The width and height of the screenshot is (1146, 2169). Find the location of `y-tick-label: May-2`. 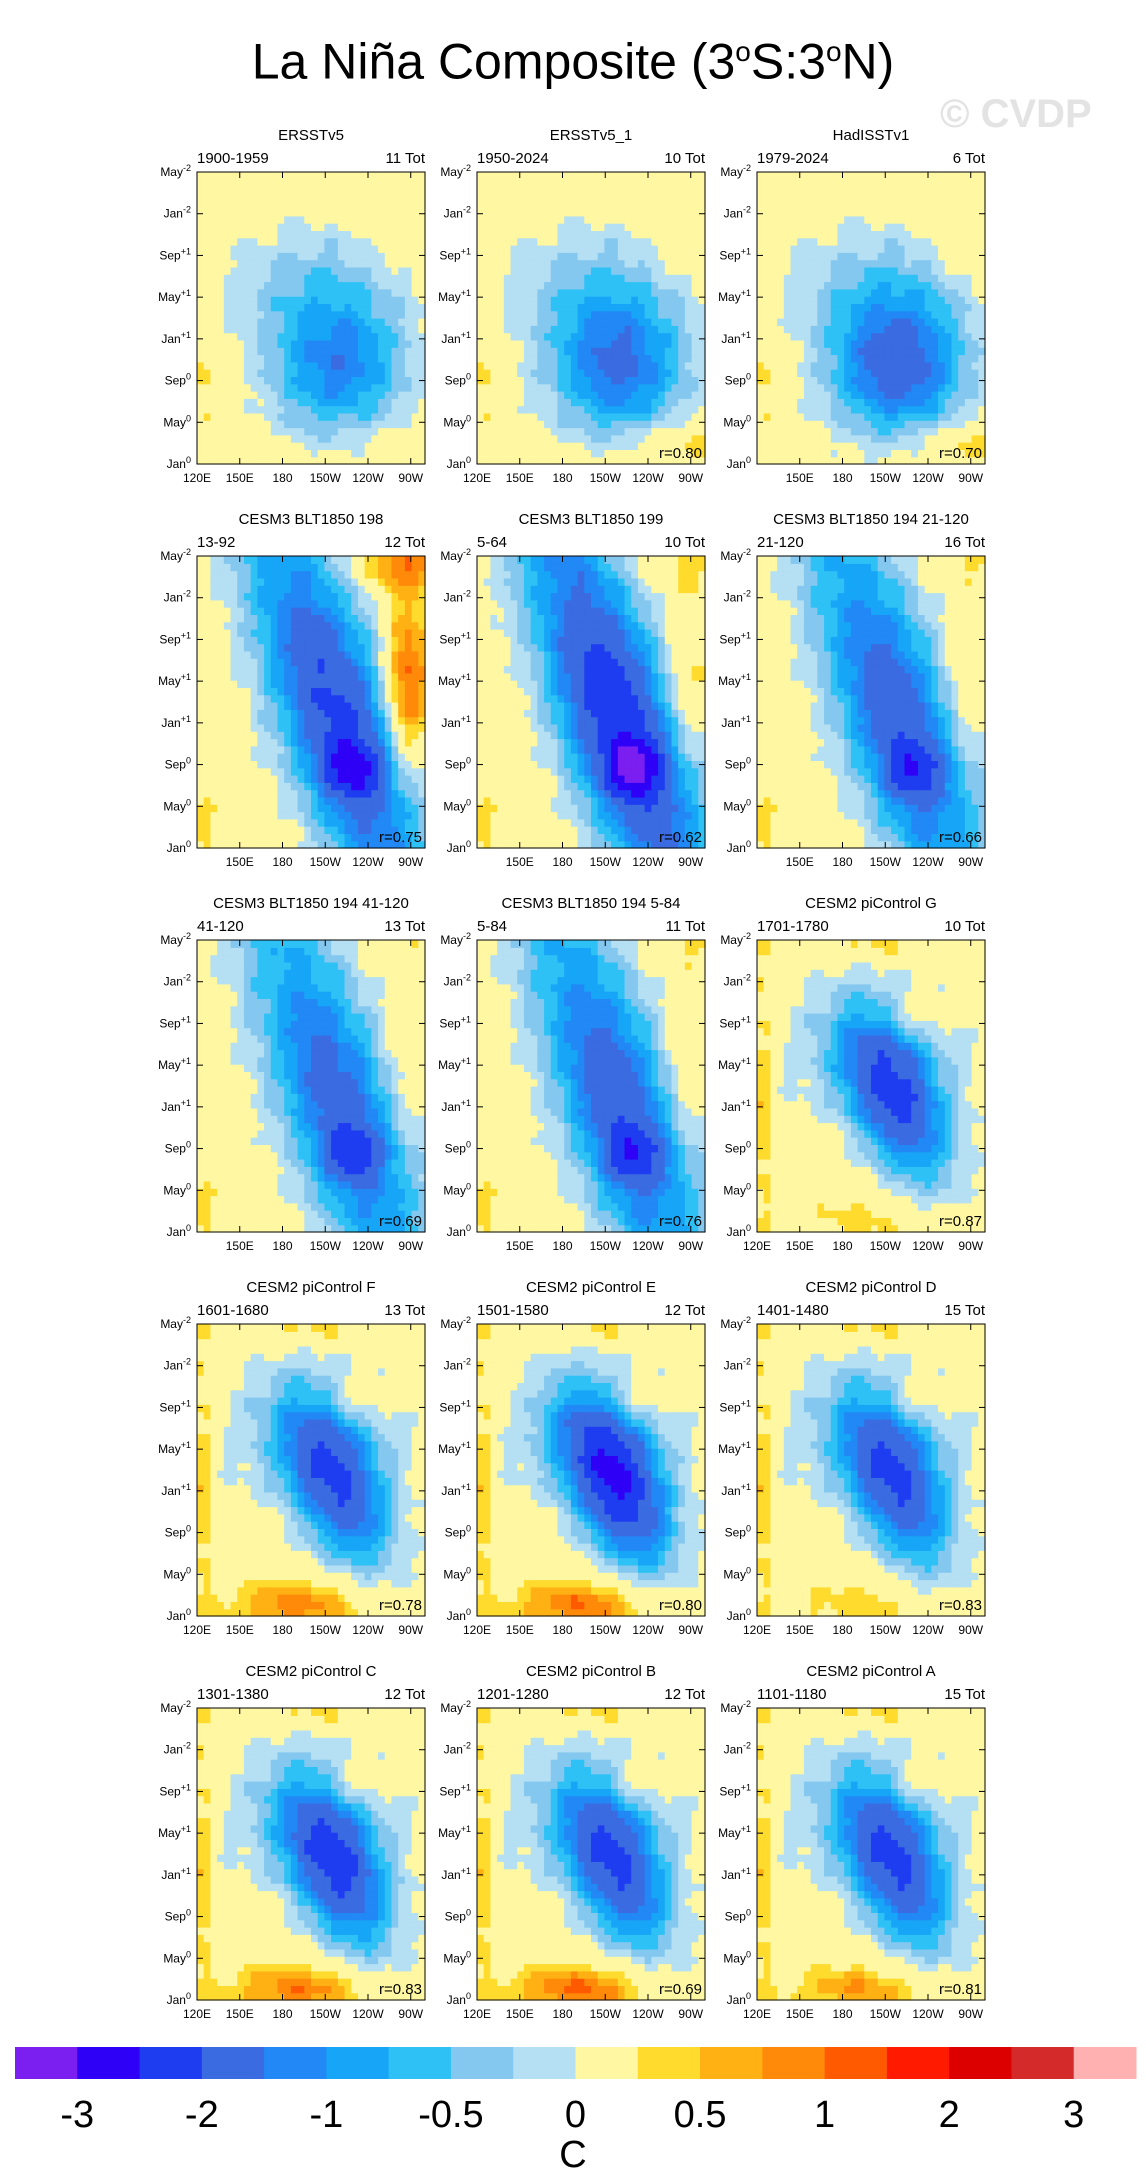

y-tick-label: May-2 is located at coordinates (735, 171).